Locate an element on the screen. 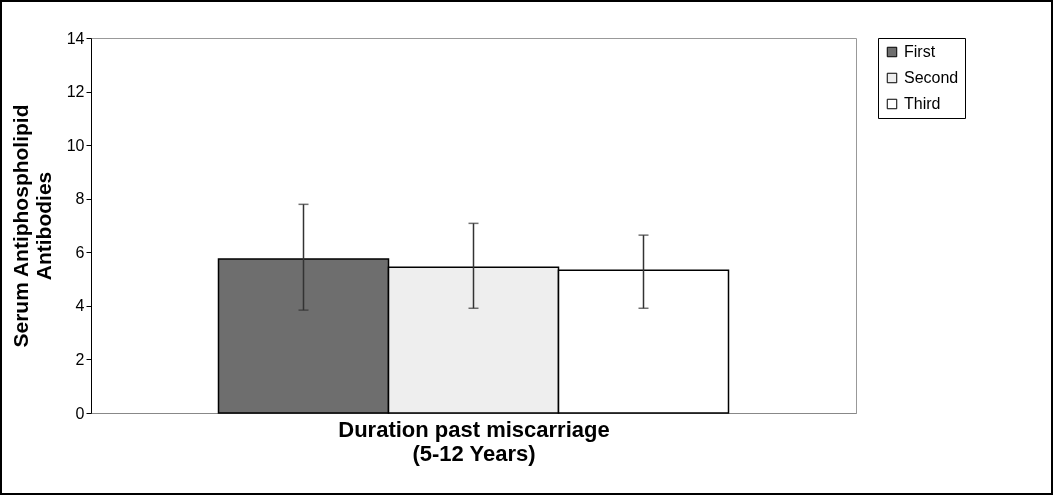 This screenshot has width=1053, height=495. y-tick-label: 14 is located at coordinates (75, 38).